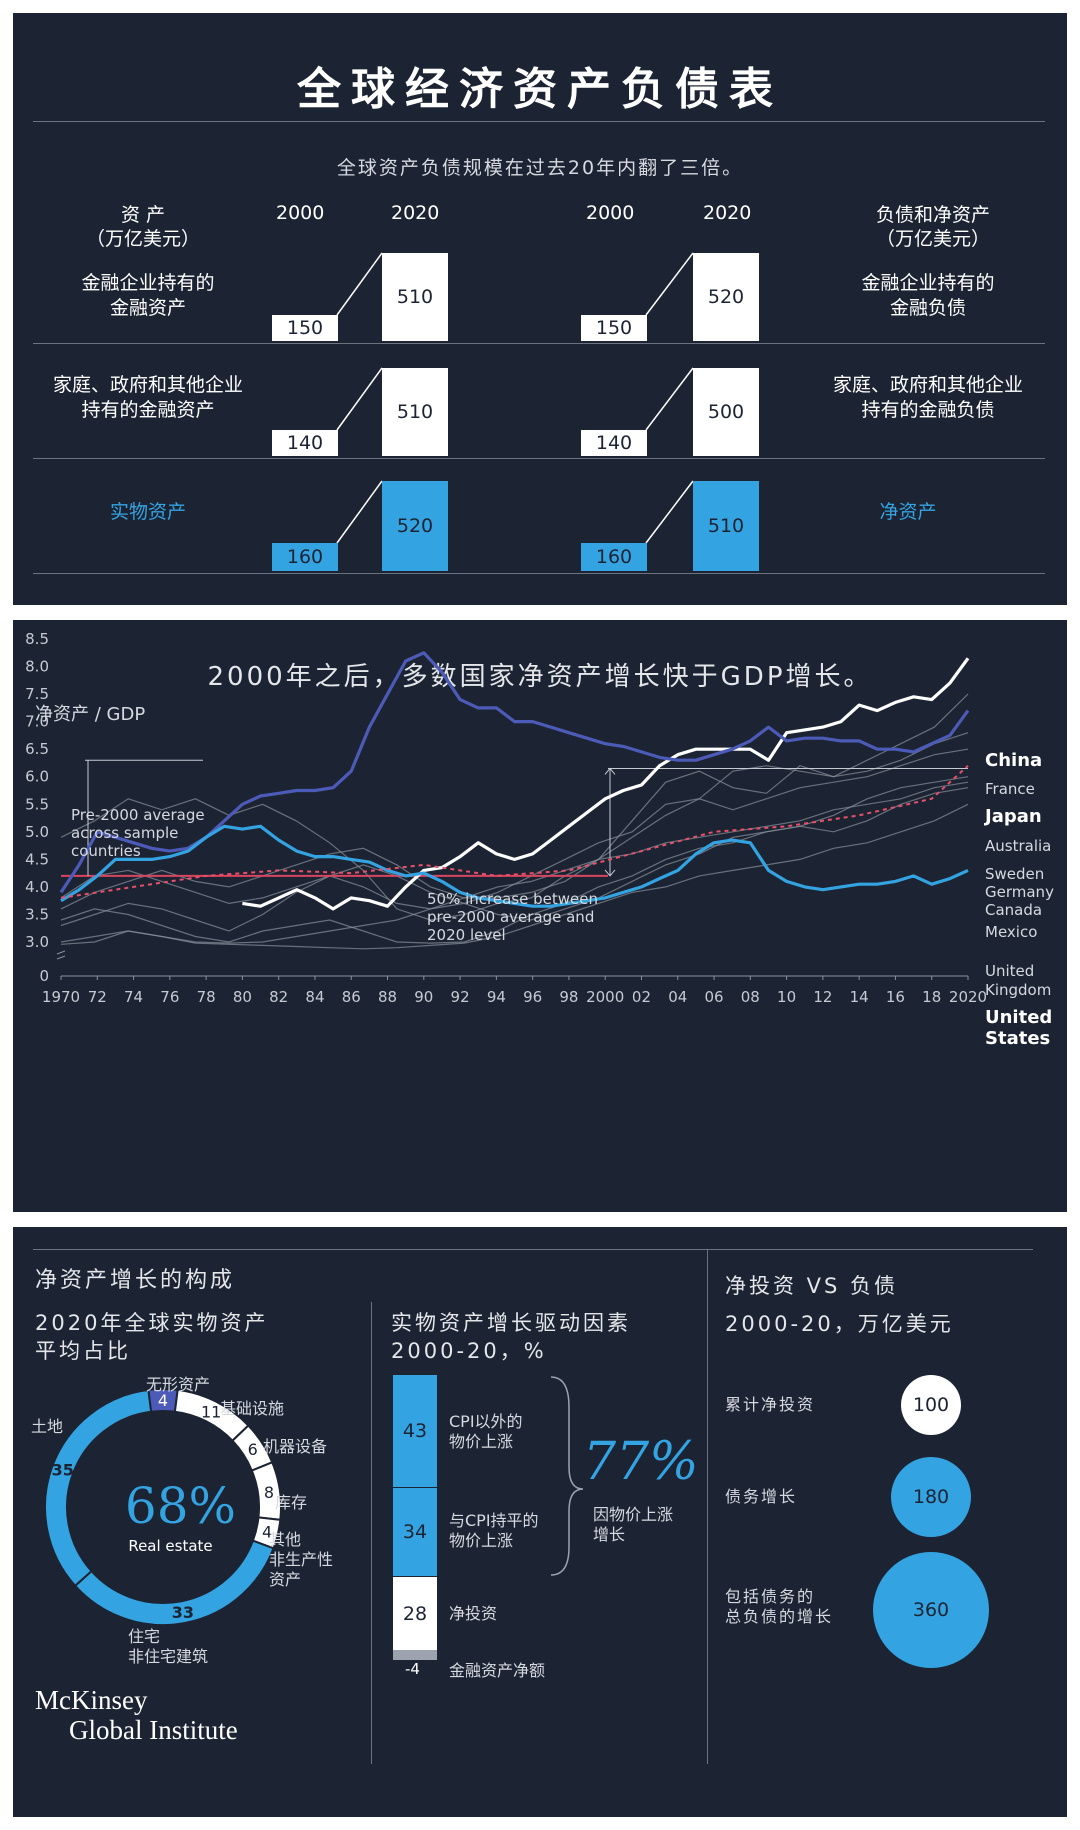 The width and height of the screenshot is (1080, 1830). What do you see at coordinates (812, 1286) in the screenshot?
I see `invest-title-line1: 净投资 VS 负债` at bounding box center [812, 1286].